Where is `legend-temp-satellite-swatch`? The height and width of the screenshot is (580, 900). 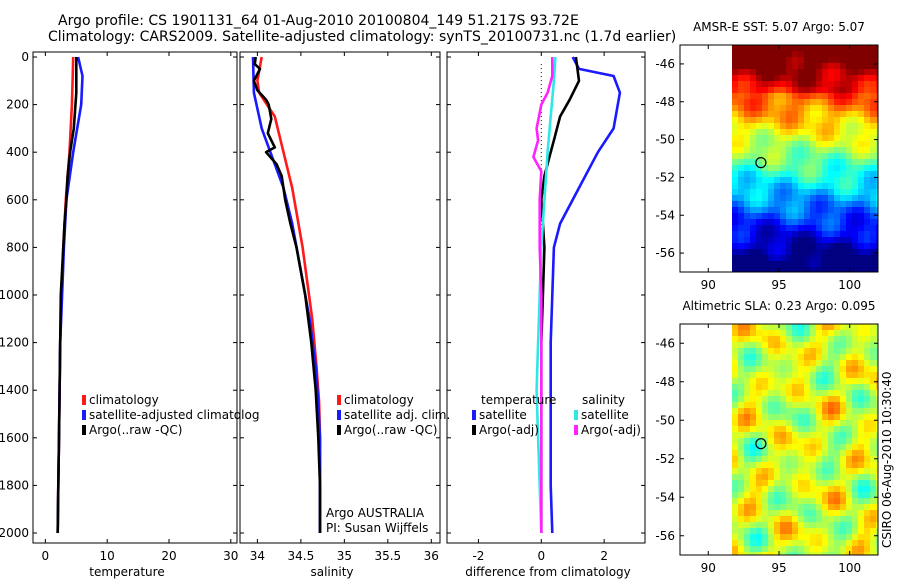
legend-temp-satellite-swatch is located at coordinates (474, 415).